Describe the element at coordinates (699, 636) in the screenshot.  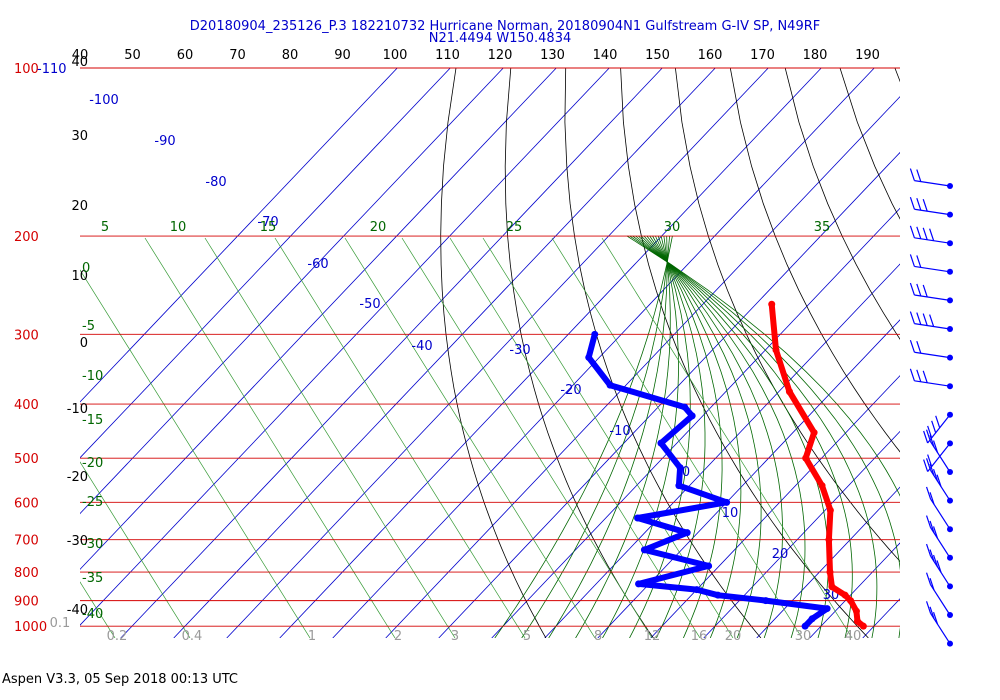
I see `mixing-ratio-label: 16` at that location.